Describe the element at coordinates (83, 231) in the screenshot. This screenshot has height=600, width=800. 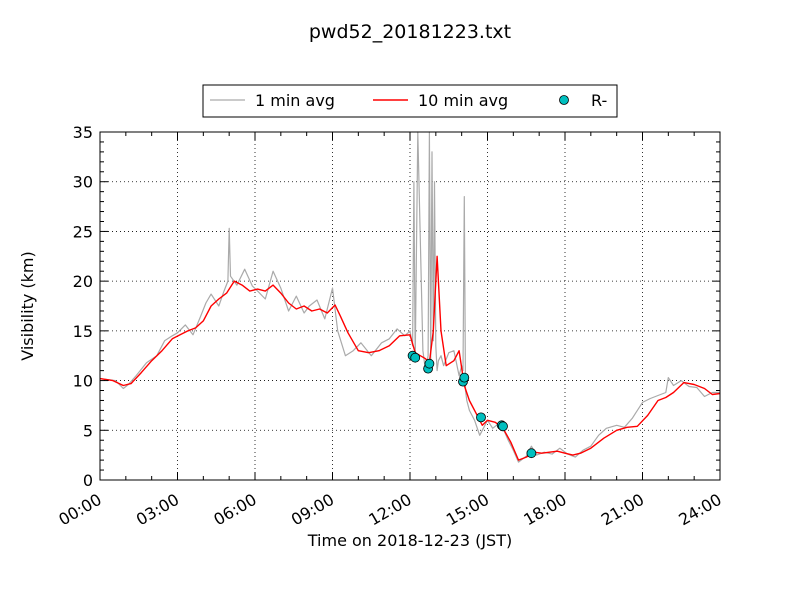
I see `y-tick-label: 25` at that location.